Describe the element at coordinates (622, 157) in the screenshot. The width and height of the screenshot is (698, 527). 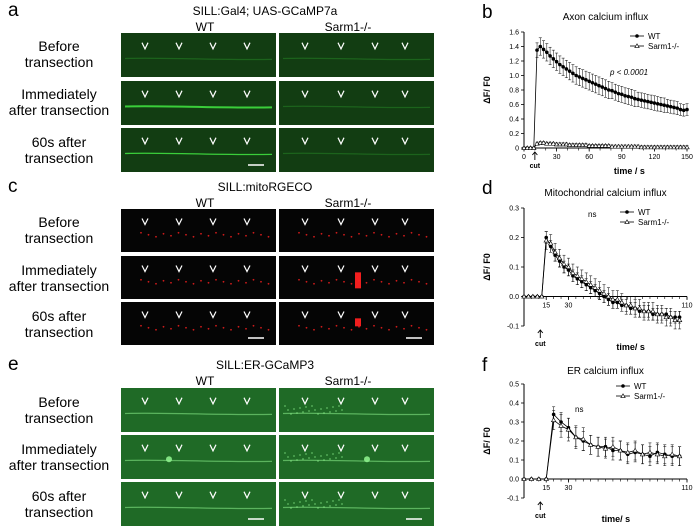
I see `x-tick-label: 90` at that location.